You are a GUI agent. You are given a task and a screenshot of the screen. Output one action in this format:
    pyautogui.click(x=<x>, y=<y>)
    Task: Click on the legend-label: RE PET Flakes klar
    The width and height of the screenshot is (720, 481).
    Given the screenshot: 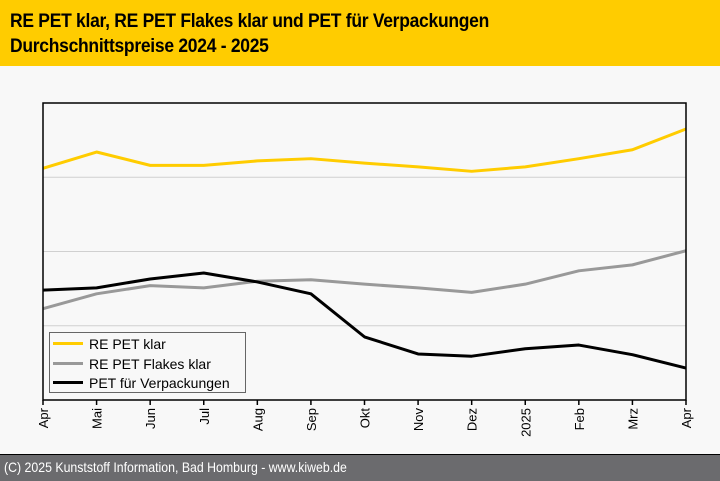 What is the action you would take?
    pyautogui.click(x=150, y=363)
    